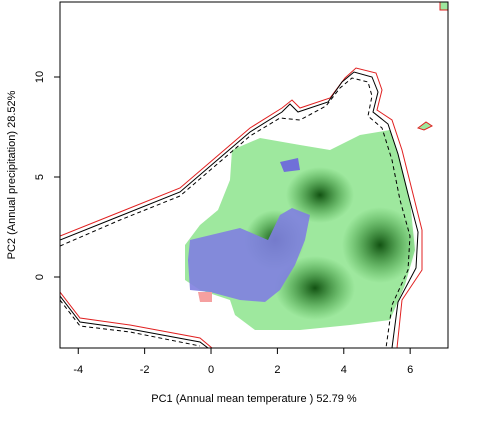 Image resolution: width=480 pixels, height=422 pixels. I want to click on y-tick-label: 5, so click(40, 177).